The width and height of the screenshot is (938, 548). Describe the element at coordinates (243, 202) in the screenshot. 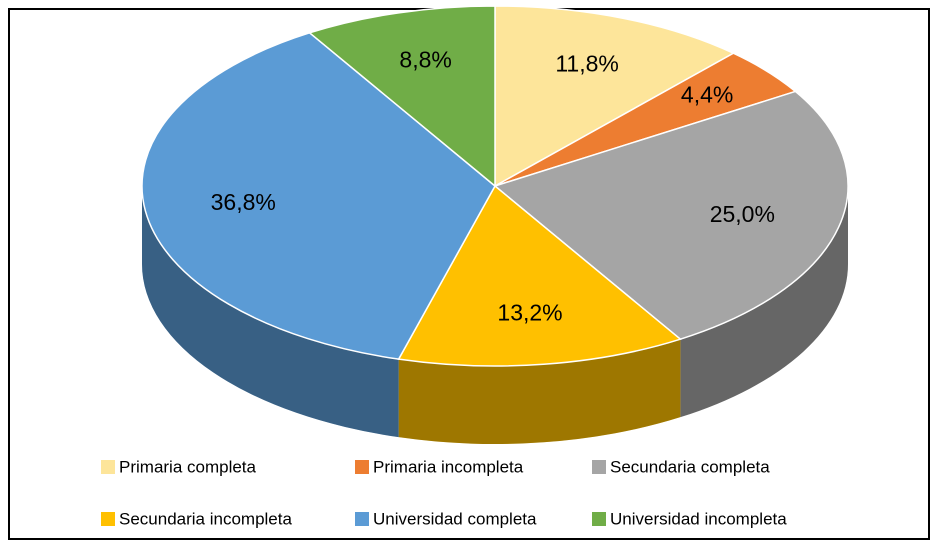

I see `data-label: 36,8%` at that location.